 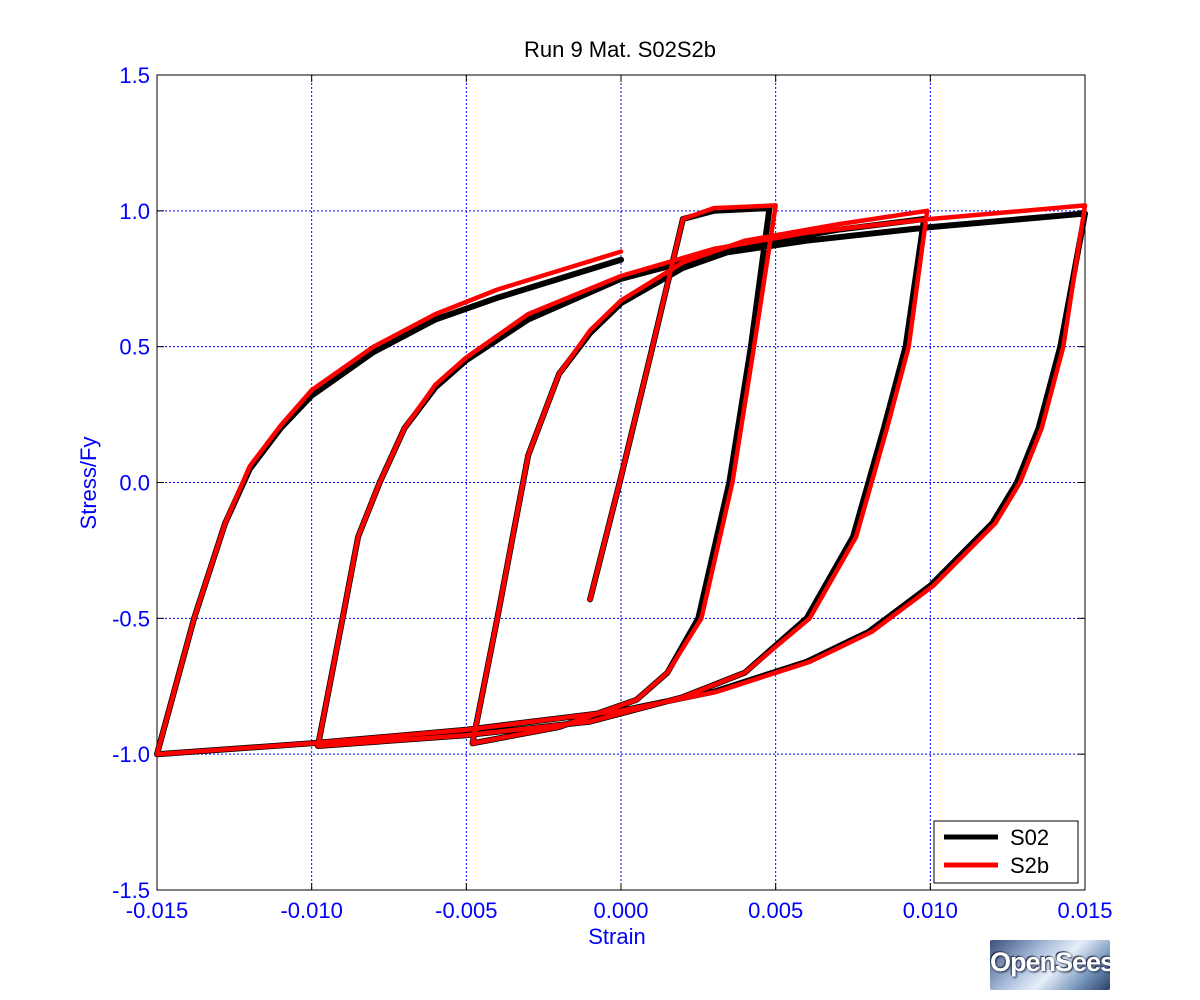 What do you see at coordinates (131, 618) in the screenshot?
I see `y-tick-label: -0.5` at bounding box center [131, 618].